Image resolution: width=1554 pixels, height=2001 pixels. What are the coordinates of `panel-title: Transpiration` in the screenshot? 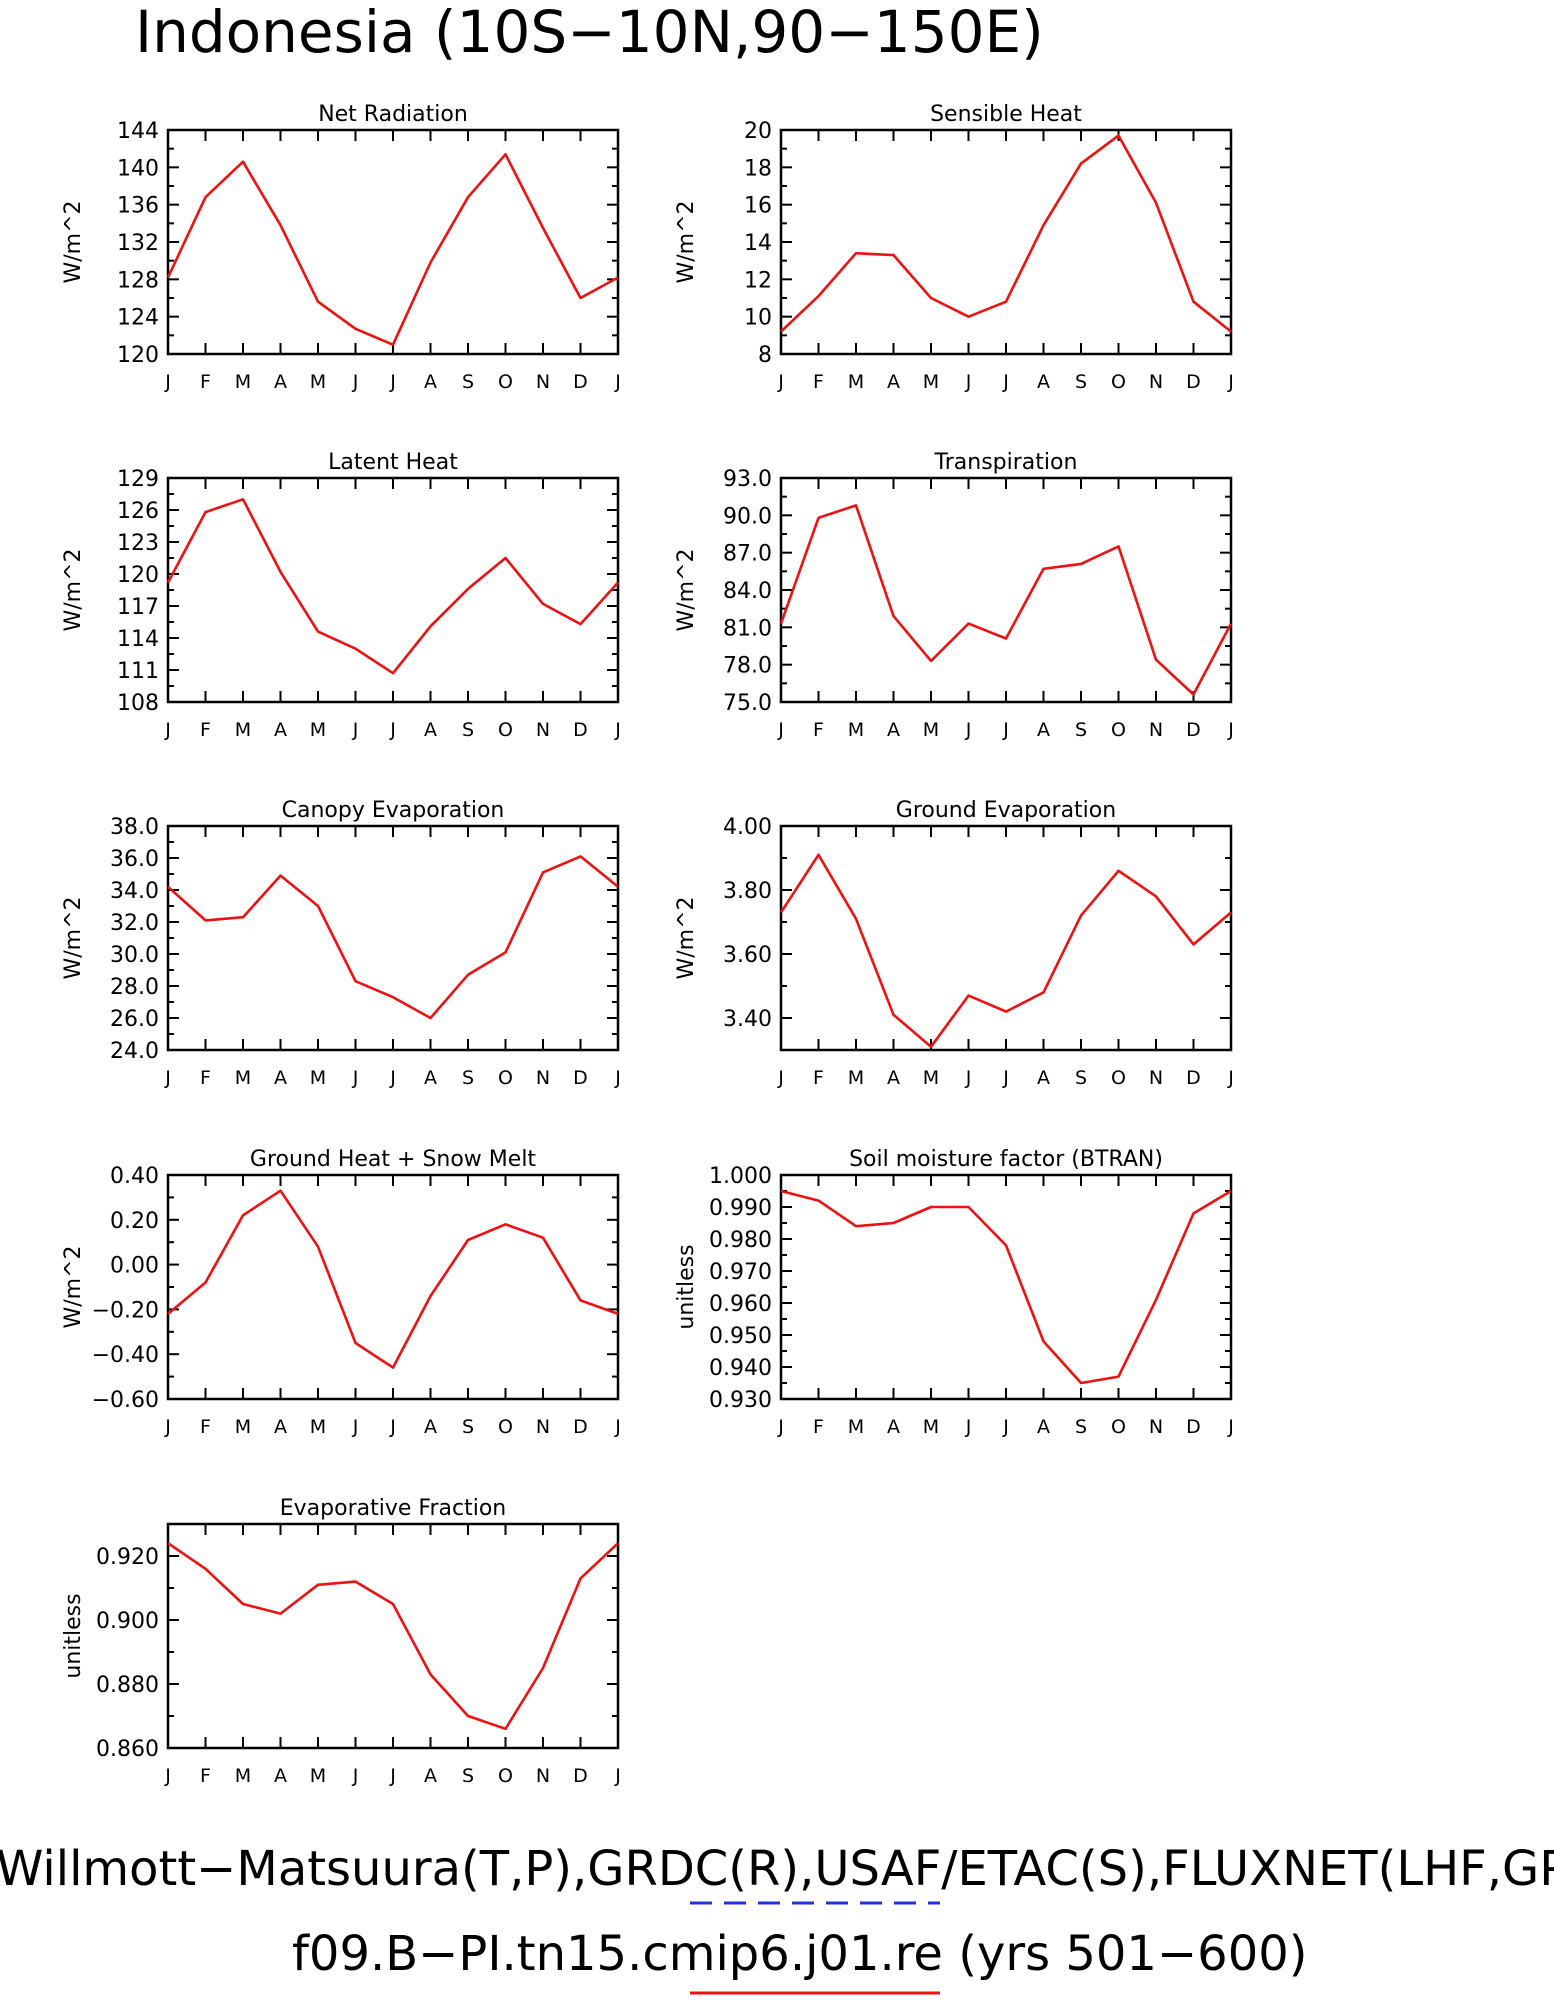 It's located at (1006, 462).